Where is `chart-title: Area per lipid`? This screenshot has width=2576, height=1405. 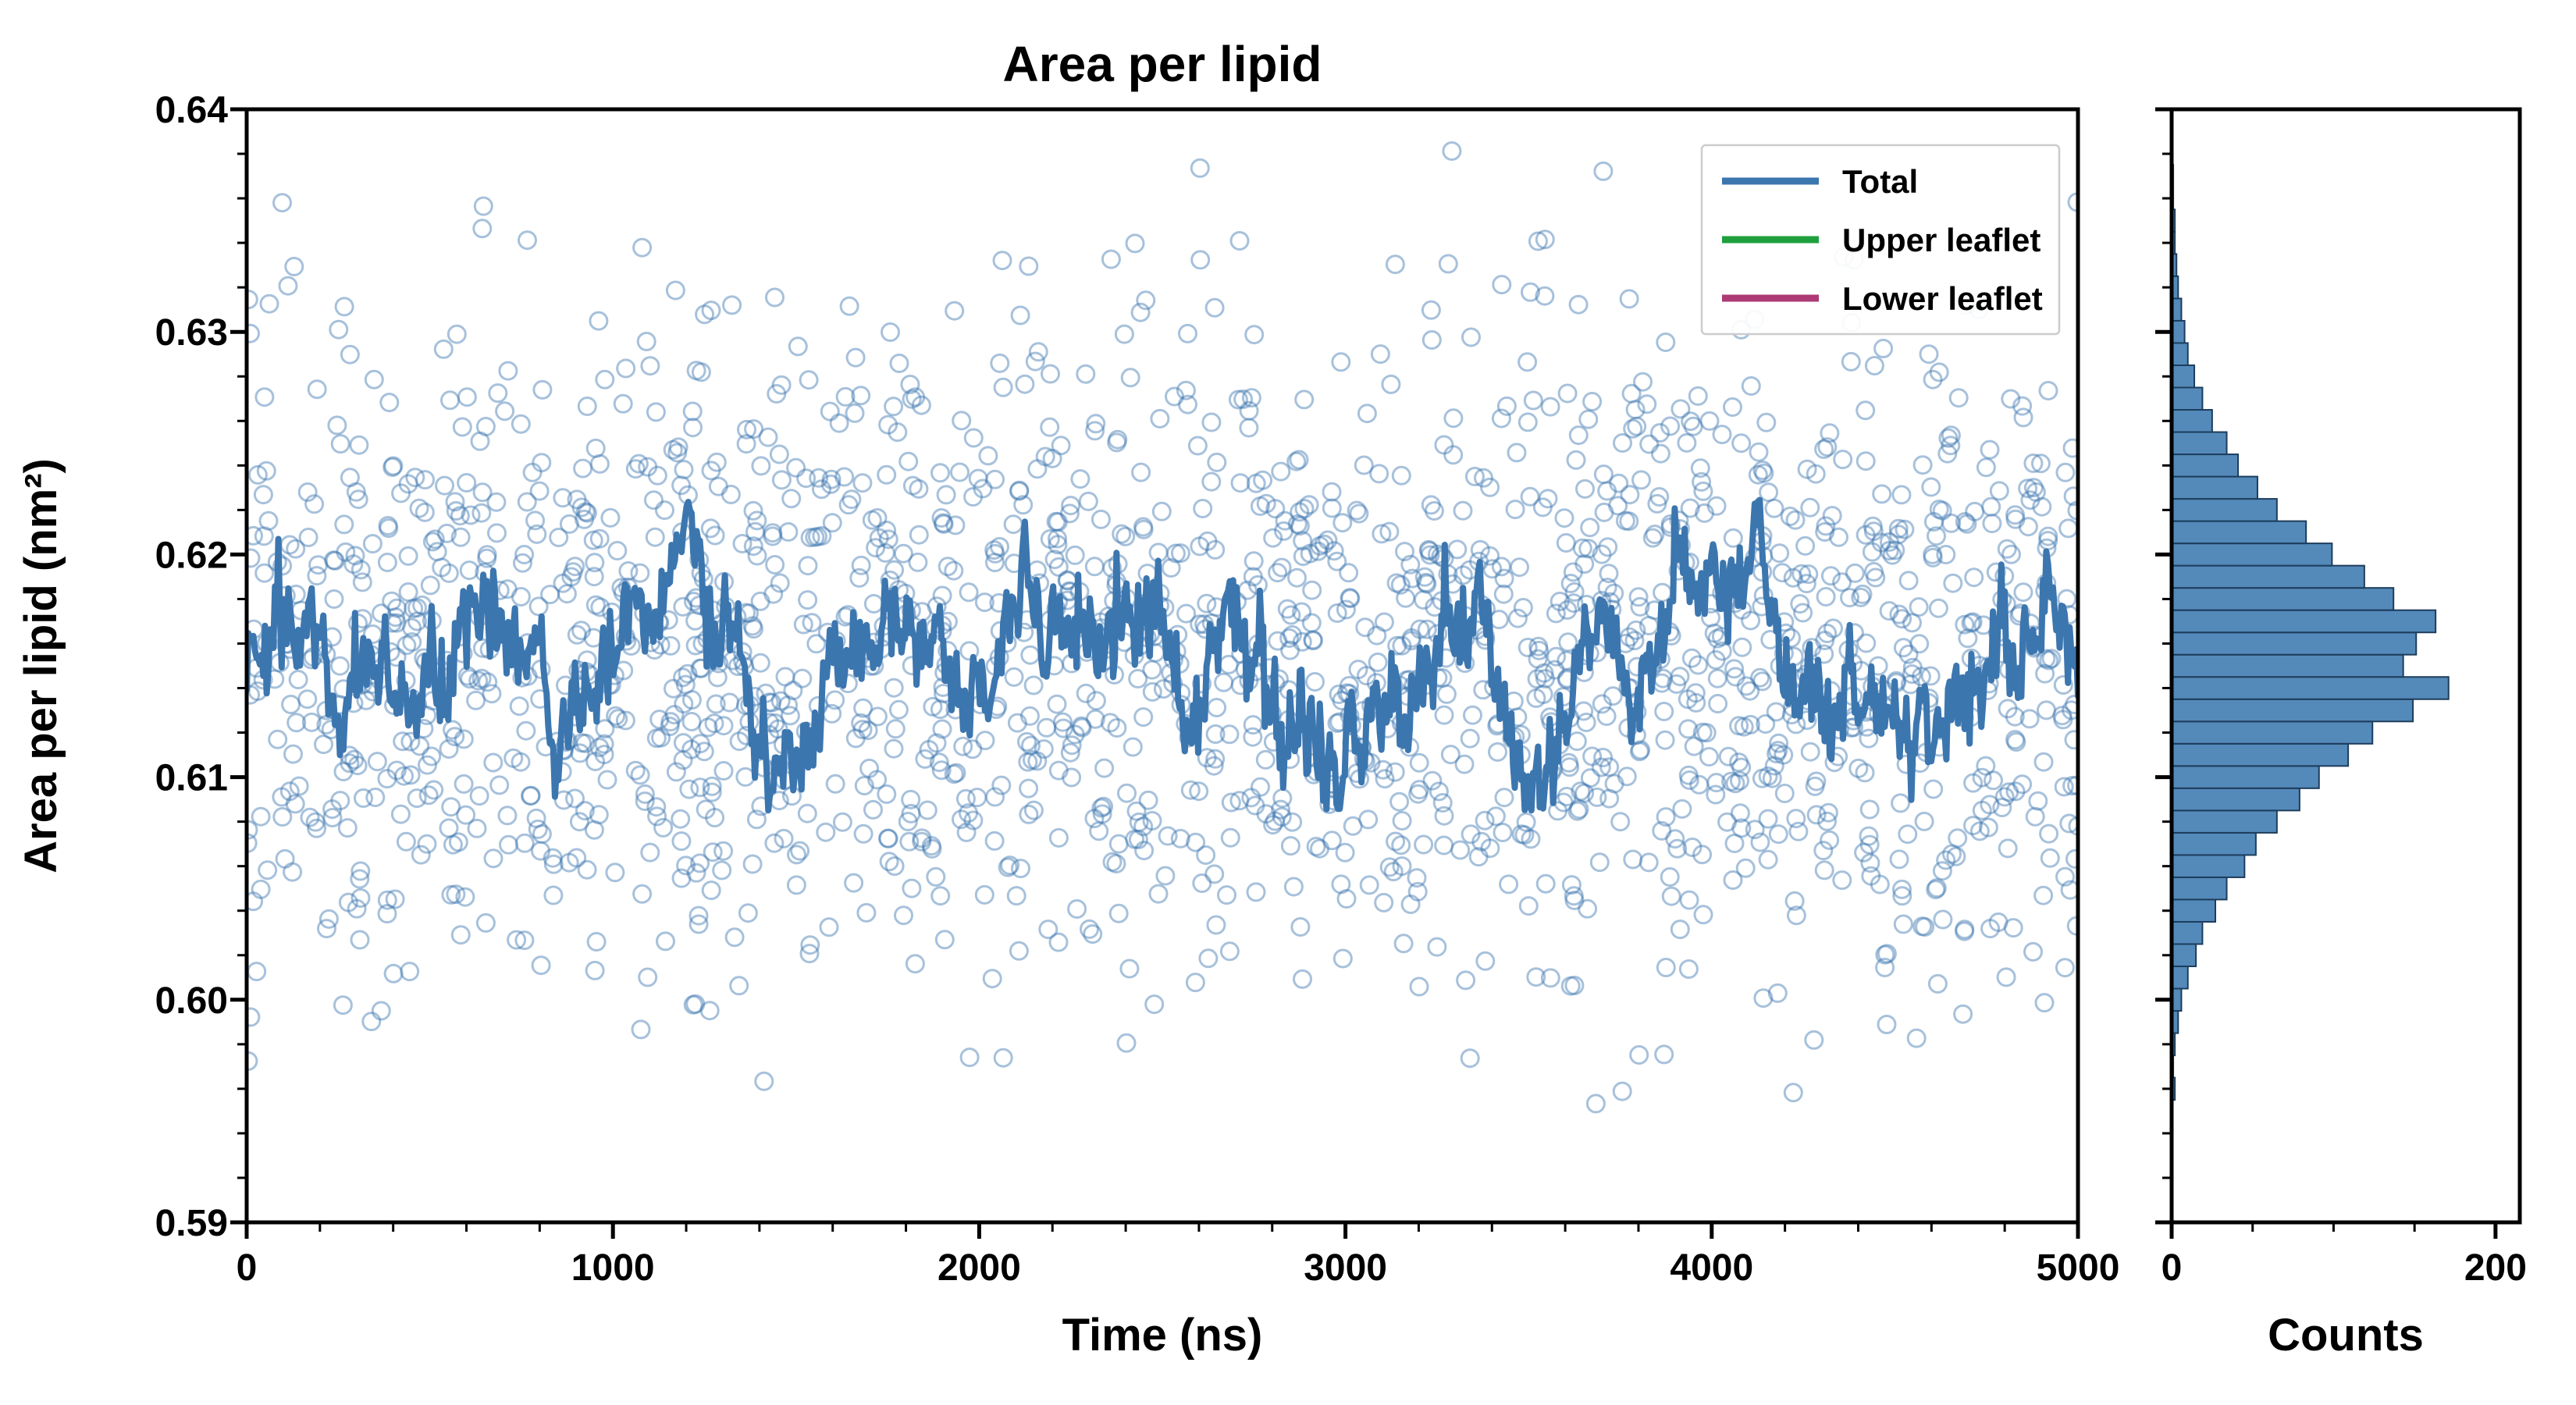
chart-title: Area per lipid is located at coordinates (1162, 64).